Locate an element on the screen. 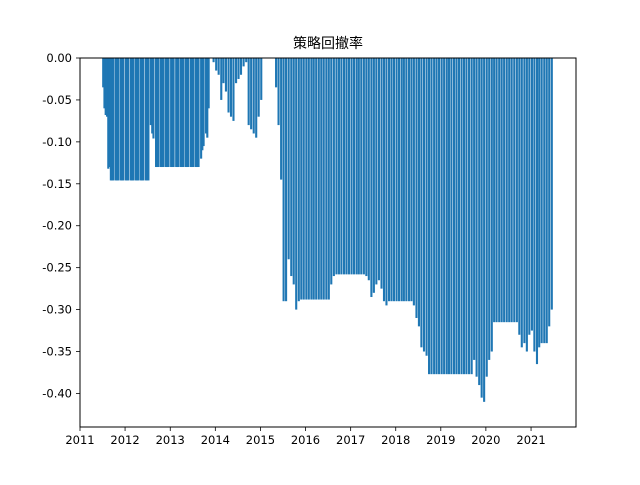 This screenshot has width=640, height=485. x-tick-label-10: 2021 is located at coordinates (530, 440).